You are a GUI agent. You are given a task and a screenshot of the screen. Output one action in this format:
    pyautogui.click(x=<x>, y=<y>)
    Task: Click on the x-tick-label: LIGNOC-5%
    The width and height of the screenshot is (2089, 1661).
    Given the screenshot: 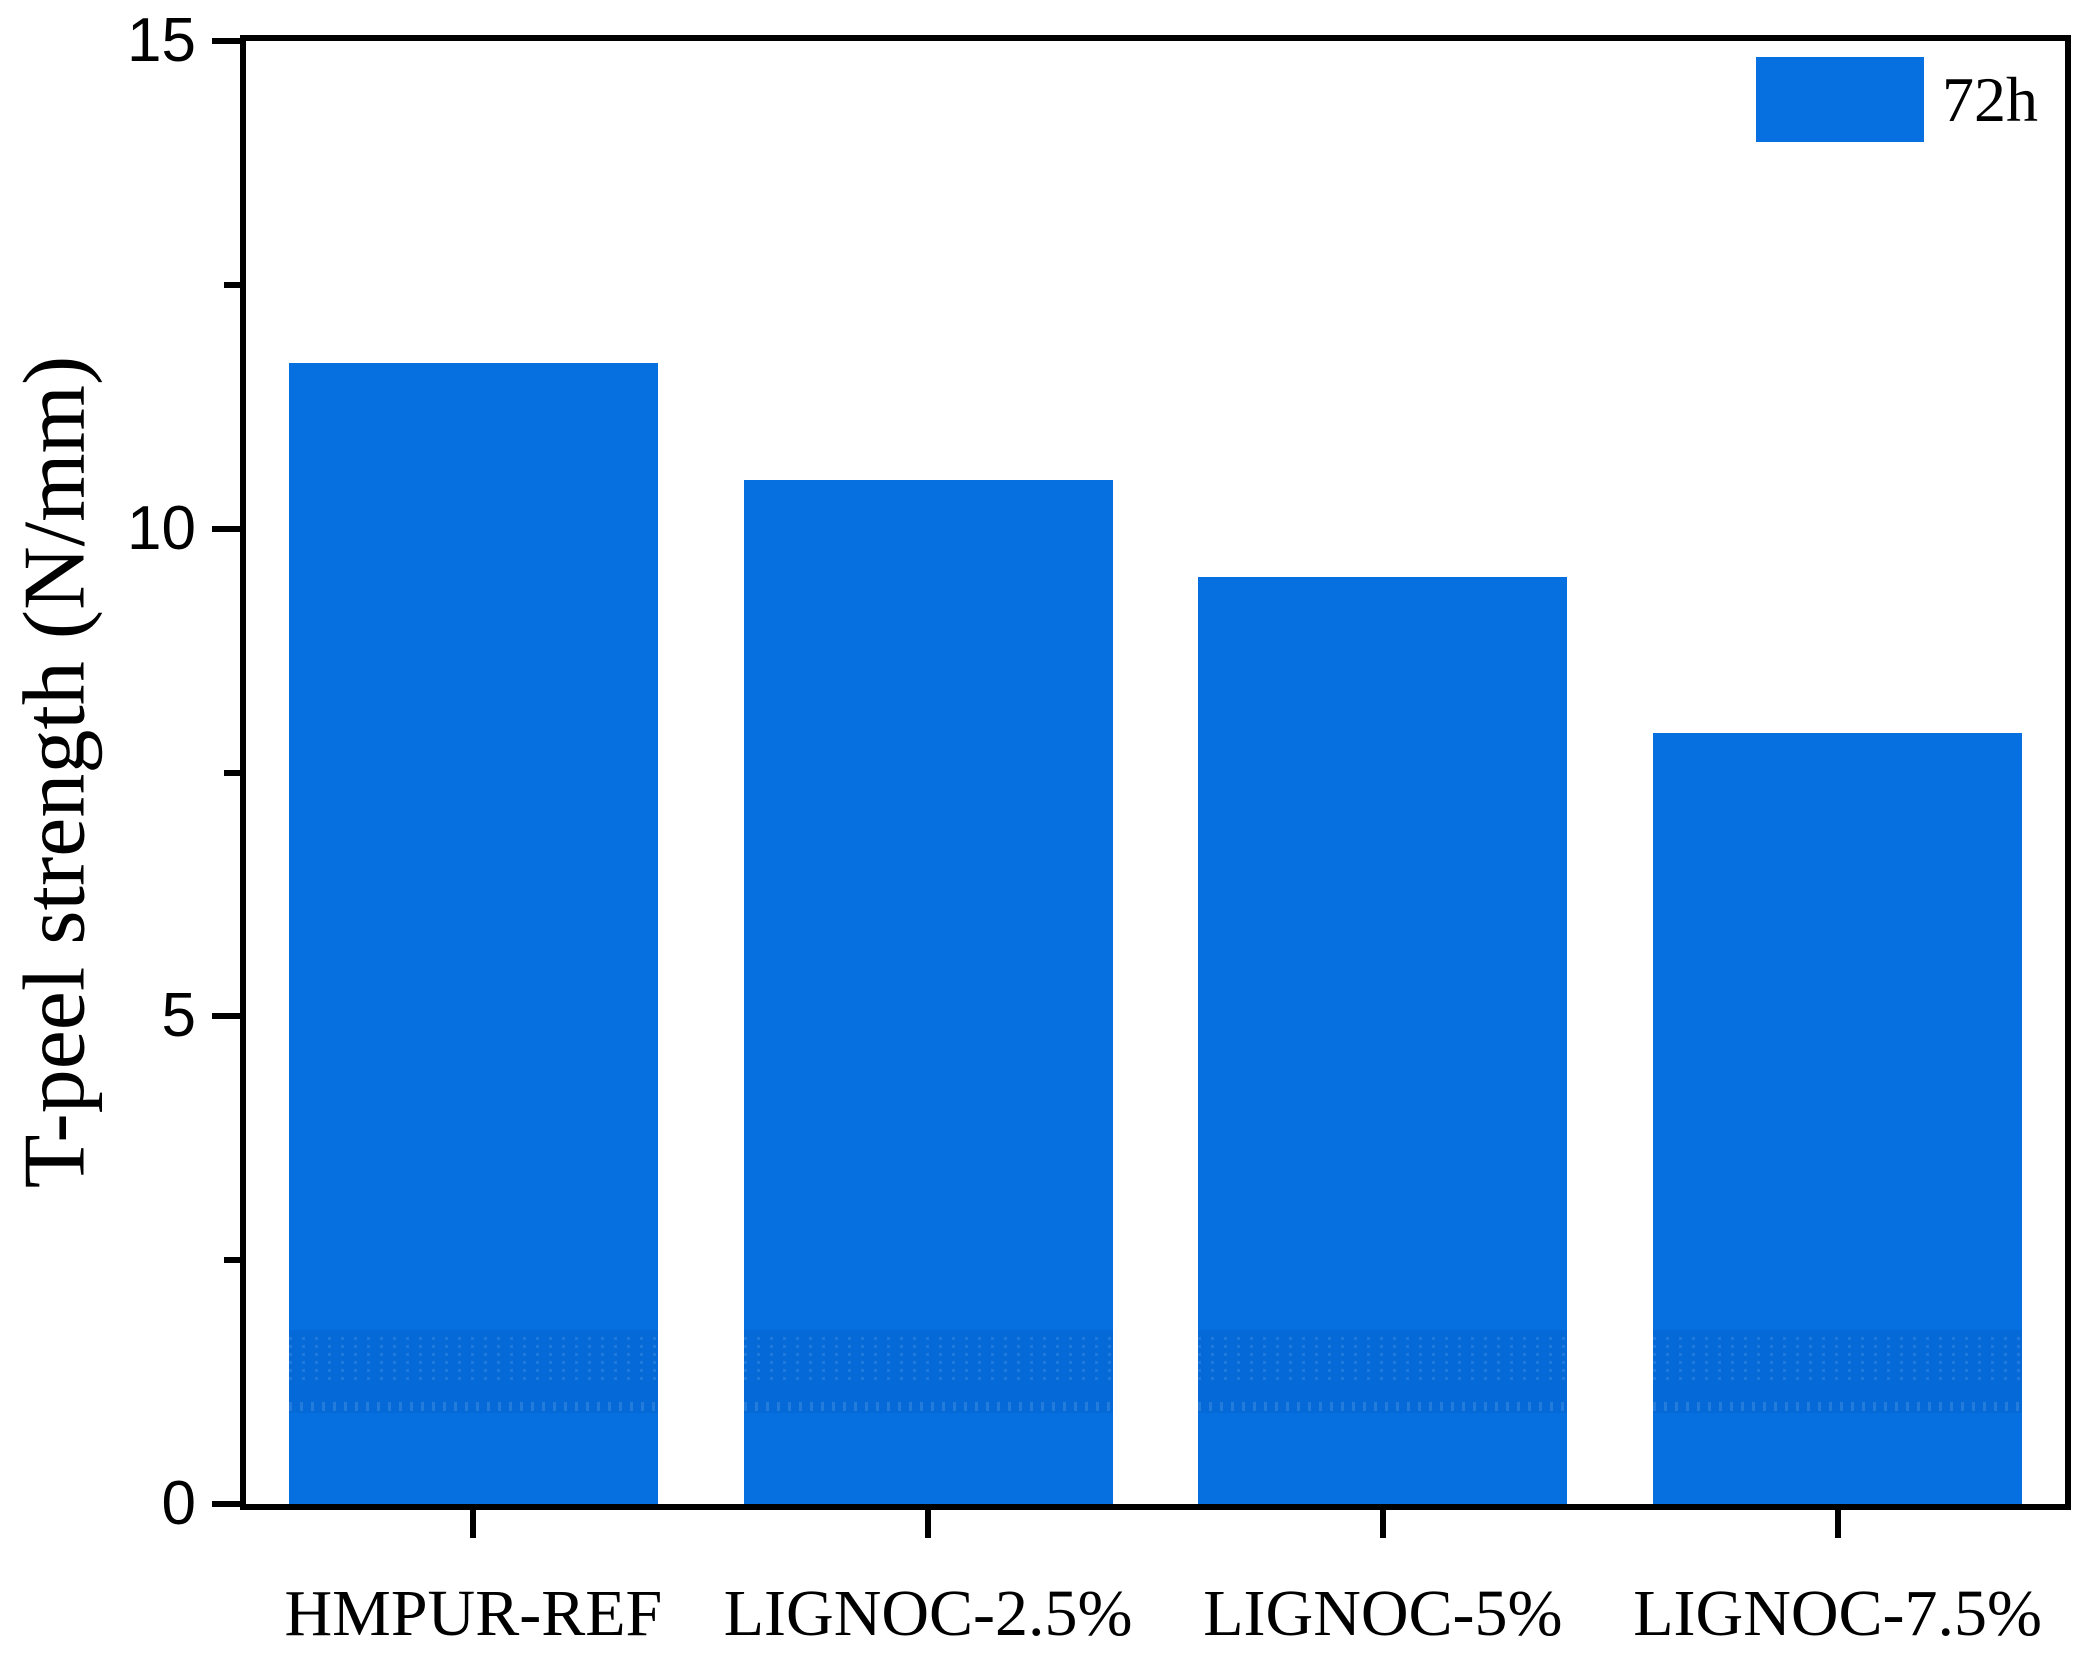 What is the action you would take?
    pyautogui.click(x=1383, y=1613)
    